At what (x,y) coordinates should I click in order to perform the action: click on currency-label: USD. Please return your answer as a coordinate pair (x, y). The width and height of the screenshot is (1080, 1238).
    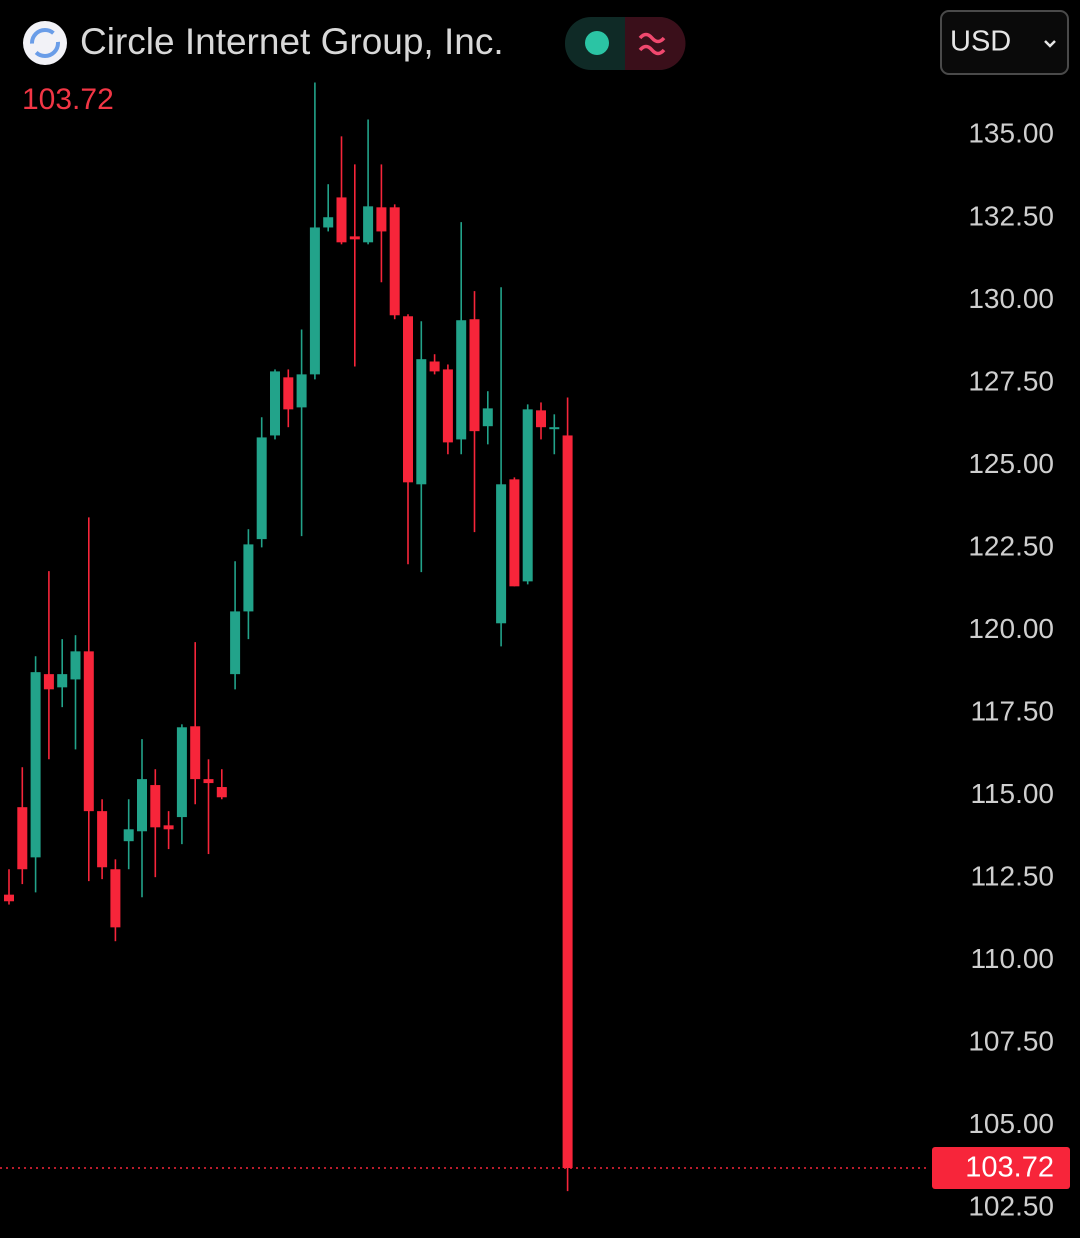
    Looking at the image, I should click on (980, 42).